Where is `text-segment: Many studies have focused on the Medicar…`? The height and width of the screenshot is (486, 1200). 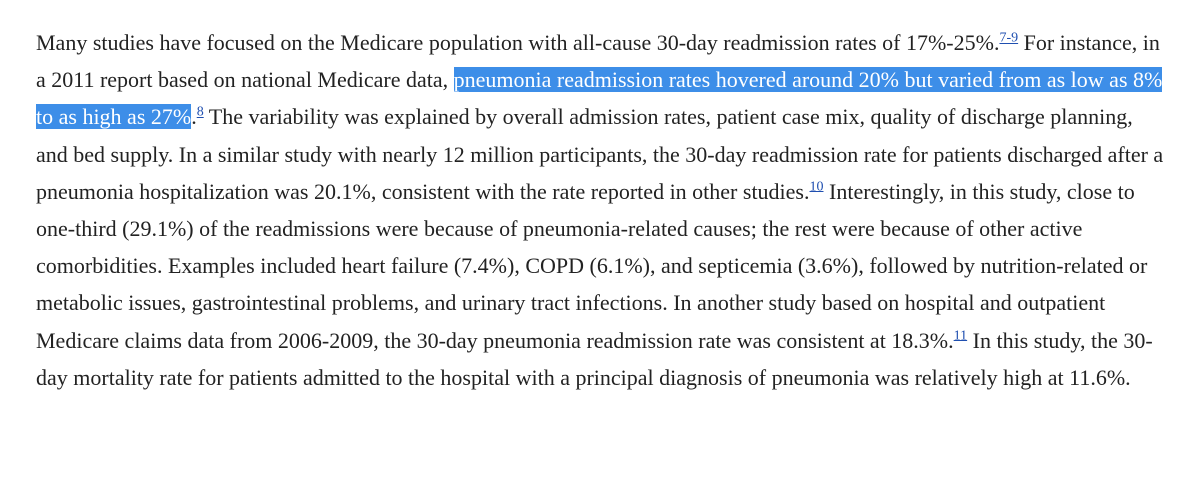
text-segment: Many studies have focused on the Medicar… is located at coordinates (518, 42).